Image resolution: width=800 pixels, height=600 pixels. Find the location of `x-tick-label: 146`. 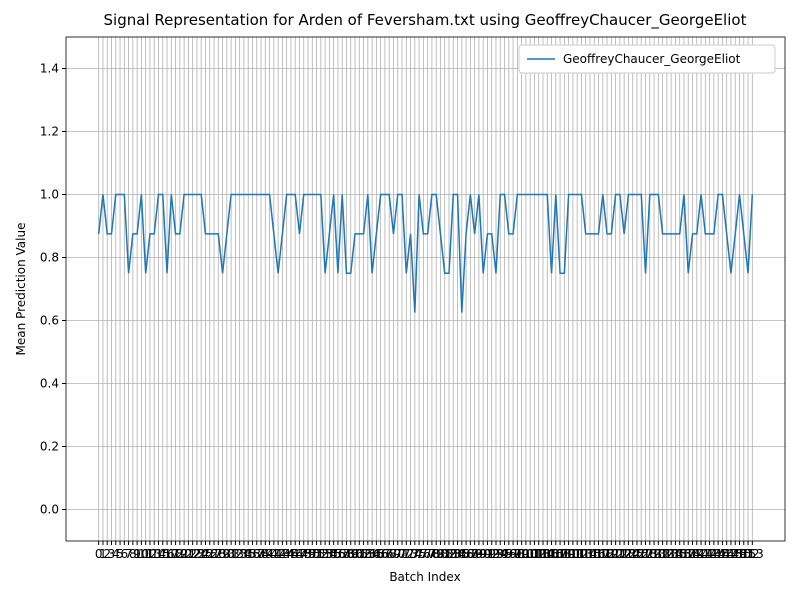

x-tick-label: 146 is located at coordinates (722, 554).